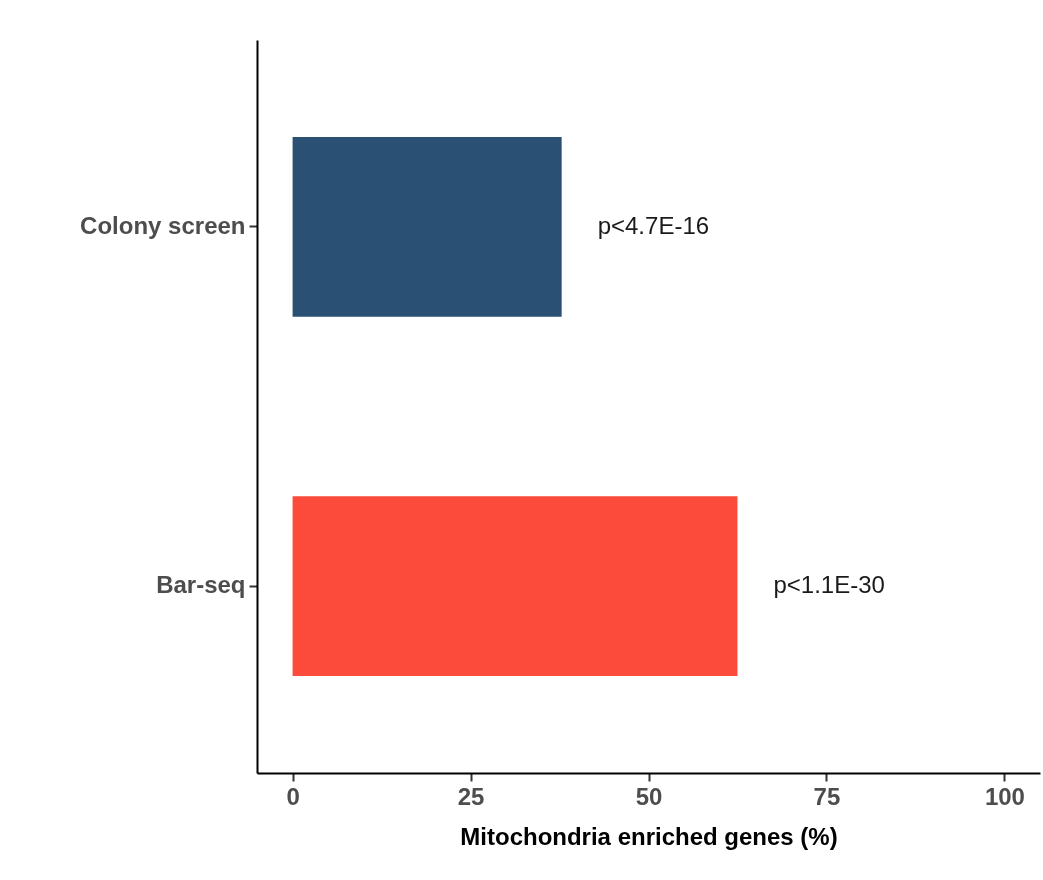 The image size is (1043, 880). Describe the element at coordinates (1004, 796) in the screenshot. I see `x-tick-label: 100` at that location.